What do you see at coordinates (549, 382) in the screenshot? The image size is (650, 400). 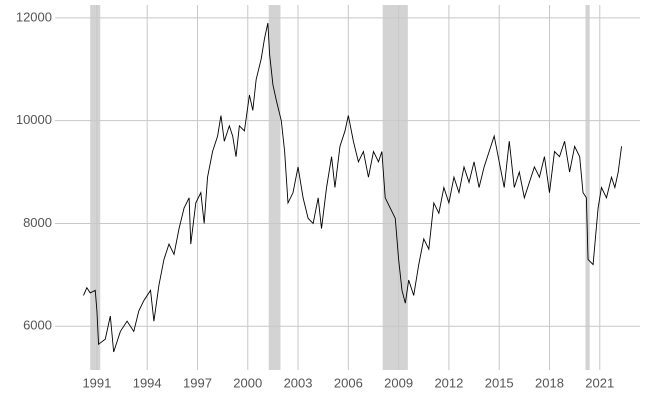 I see `x-tick-label: 2018` at bounding box center [549, 382].